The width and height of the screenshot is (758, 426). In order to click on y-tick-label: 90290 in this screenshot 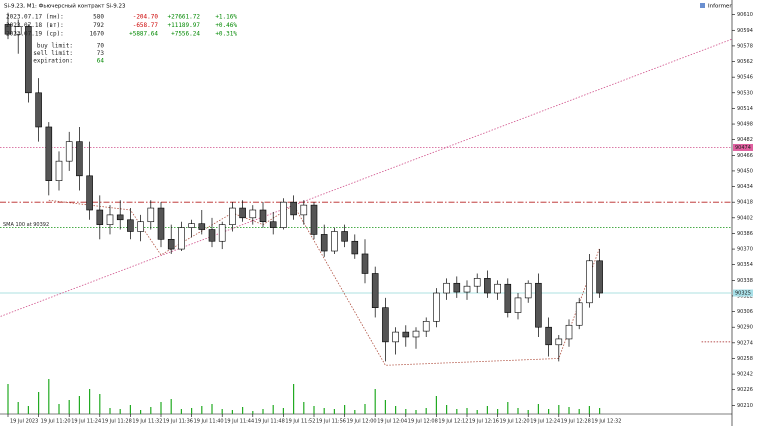, I will do `click(745, 328)`.